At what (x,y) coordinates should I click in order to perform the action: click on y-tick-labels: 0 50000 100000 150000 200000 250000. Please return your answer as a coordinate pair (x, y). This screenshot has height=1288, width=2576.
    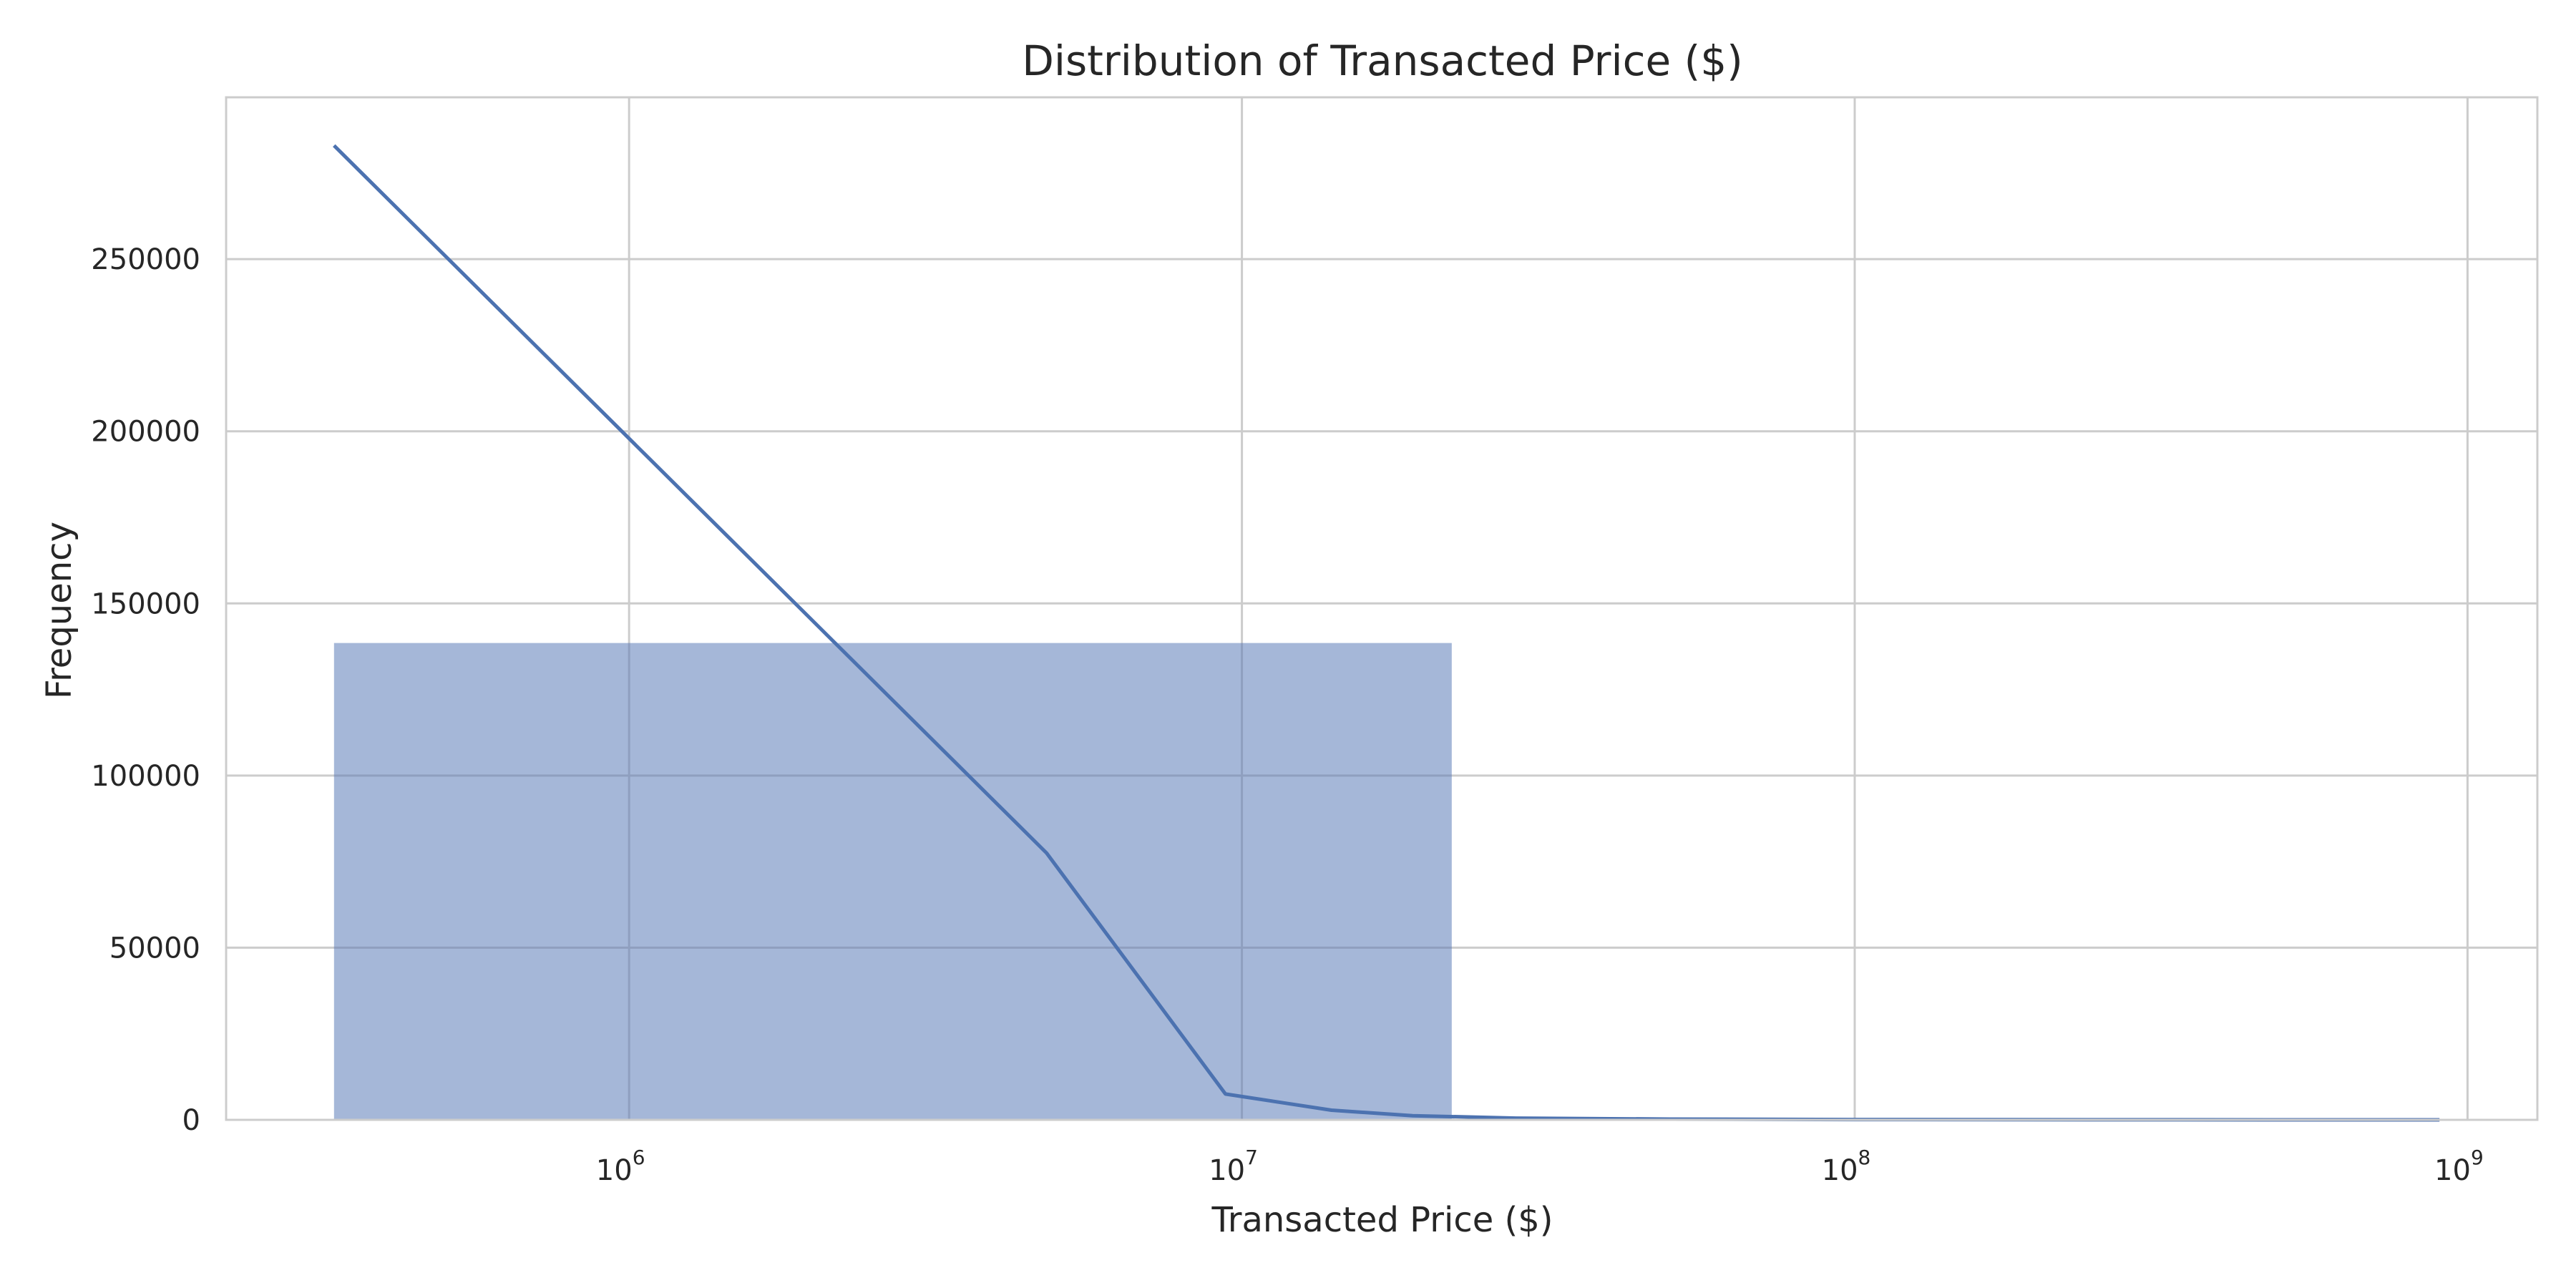
    Looking at the image, I should click on (145, 690).